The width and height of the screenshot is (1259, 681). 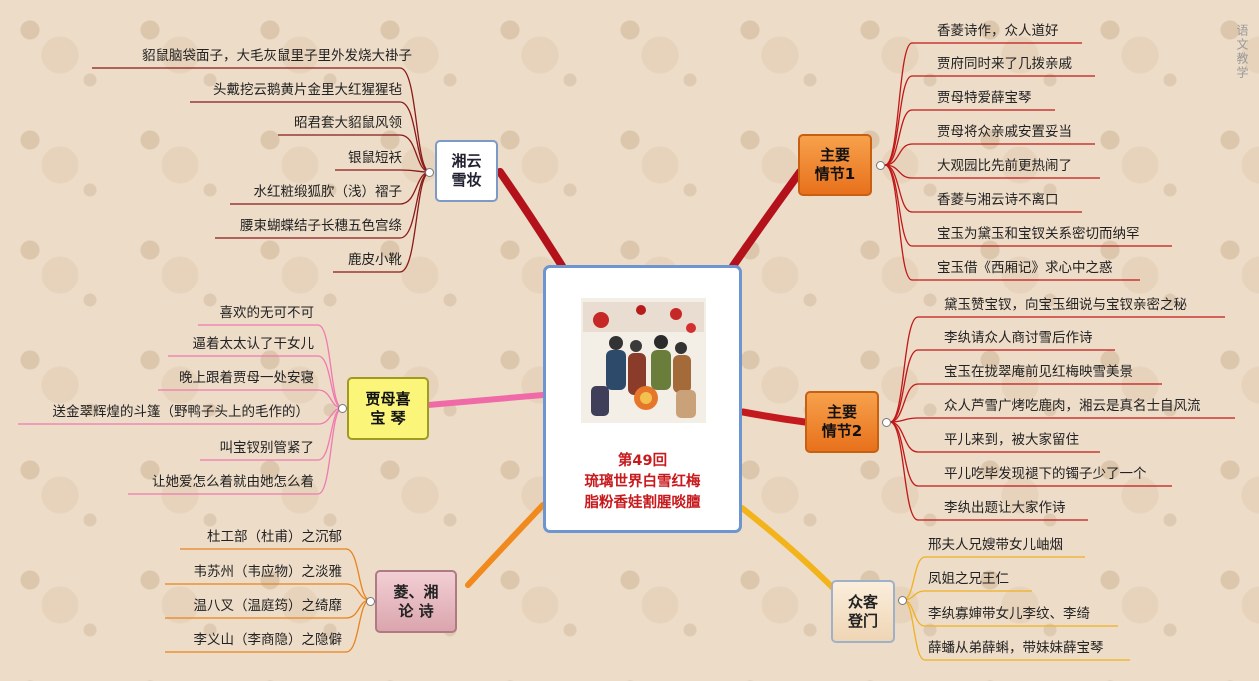 What do you see at coordinates (1004, 166) in the screenshot?
I see `leaf-item: 大观园比先前更热闹了` at bounding box center [1004, 166].